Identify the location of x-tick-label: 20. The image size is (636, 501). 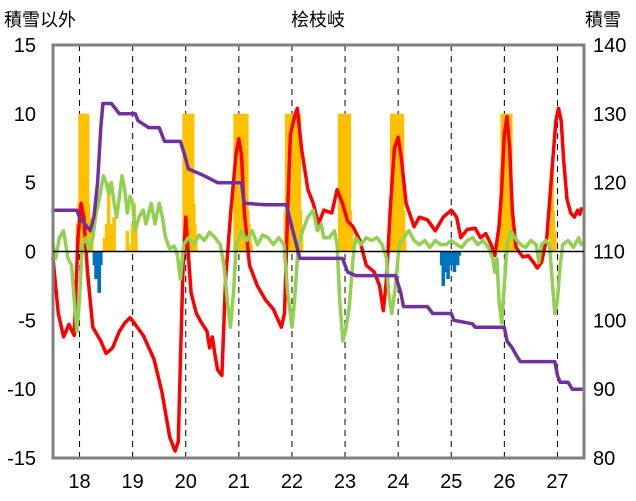
(186, 482).